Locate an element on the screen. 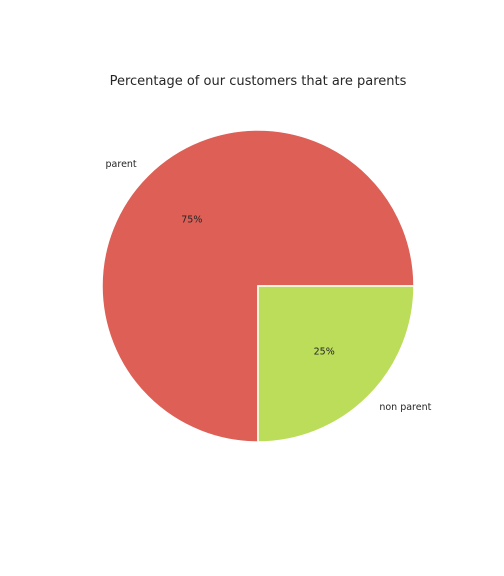 The width and height of the screenshot is (504, 576). slice-label-non-parent: non parent is located at coordinates (405, 407).